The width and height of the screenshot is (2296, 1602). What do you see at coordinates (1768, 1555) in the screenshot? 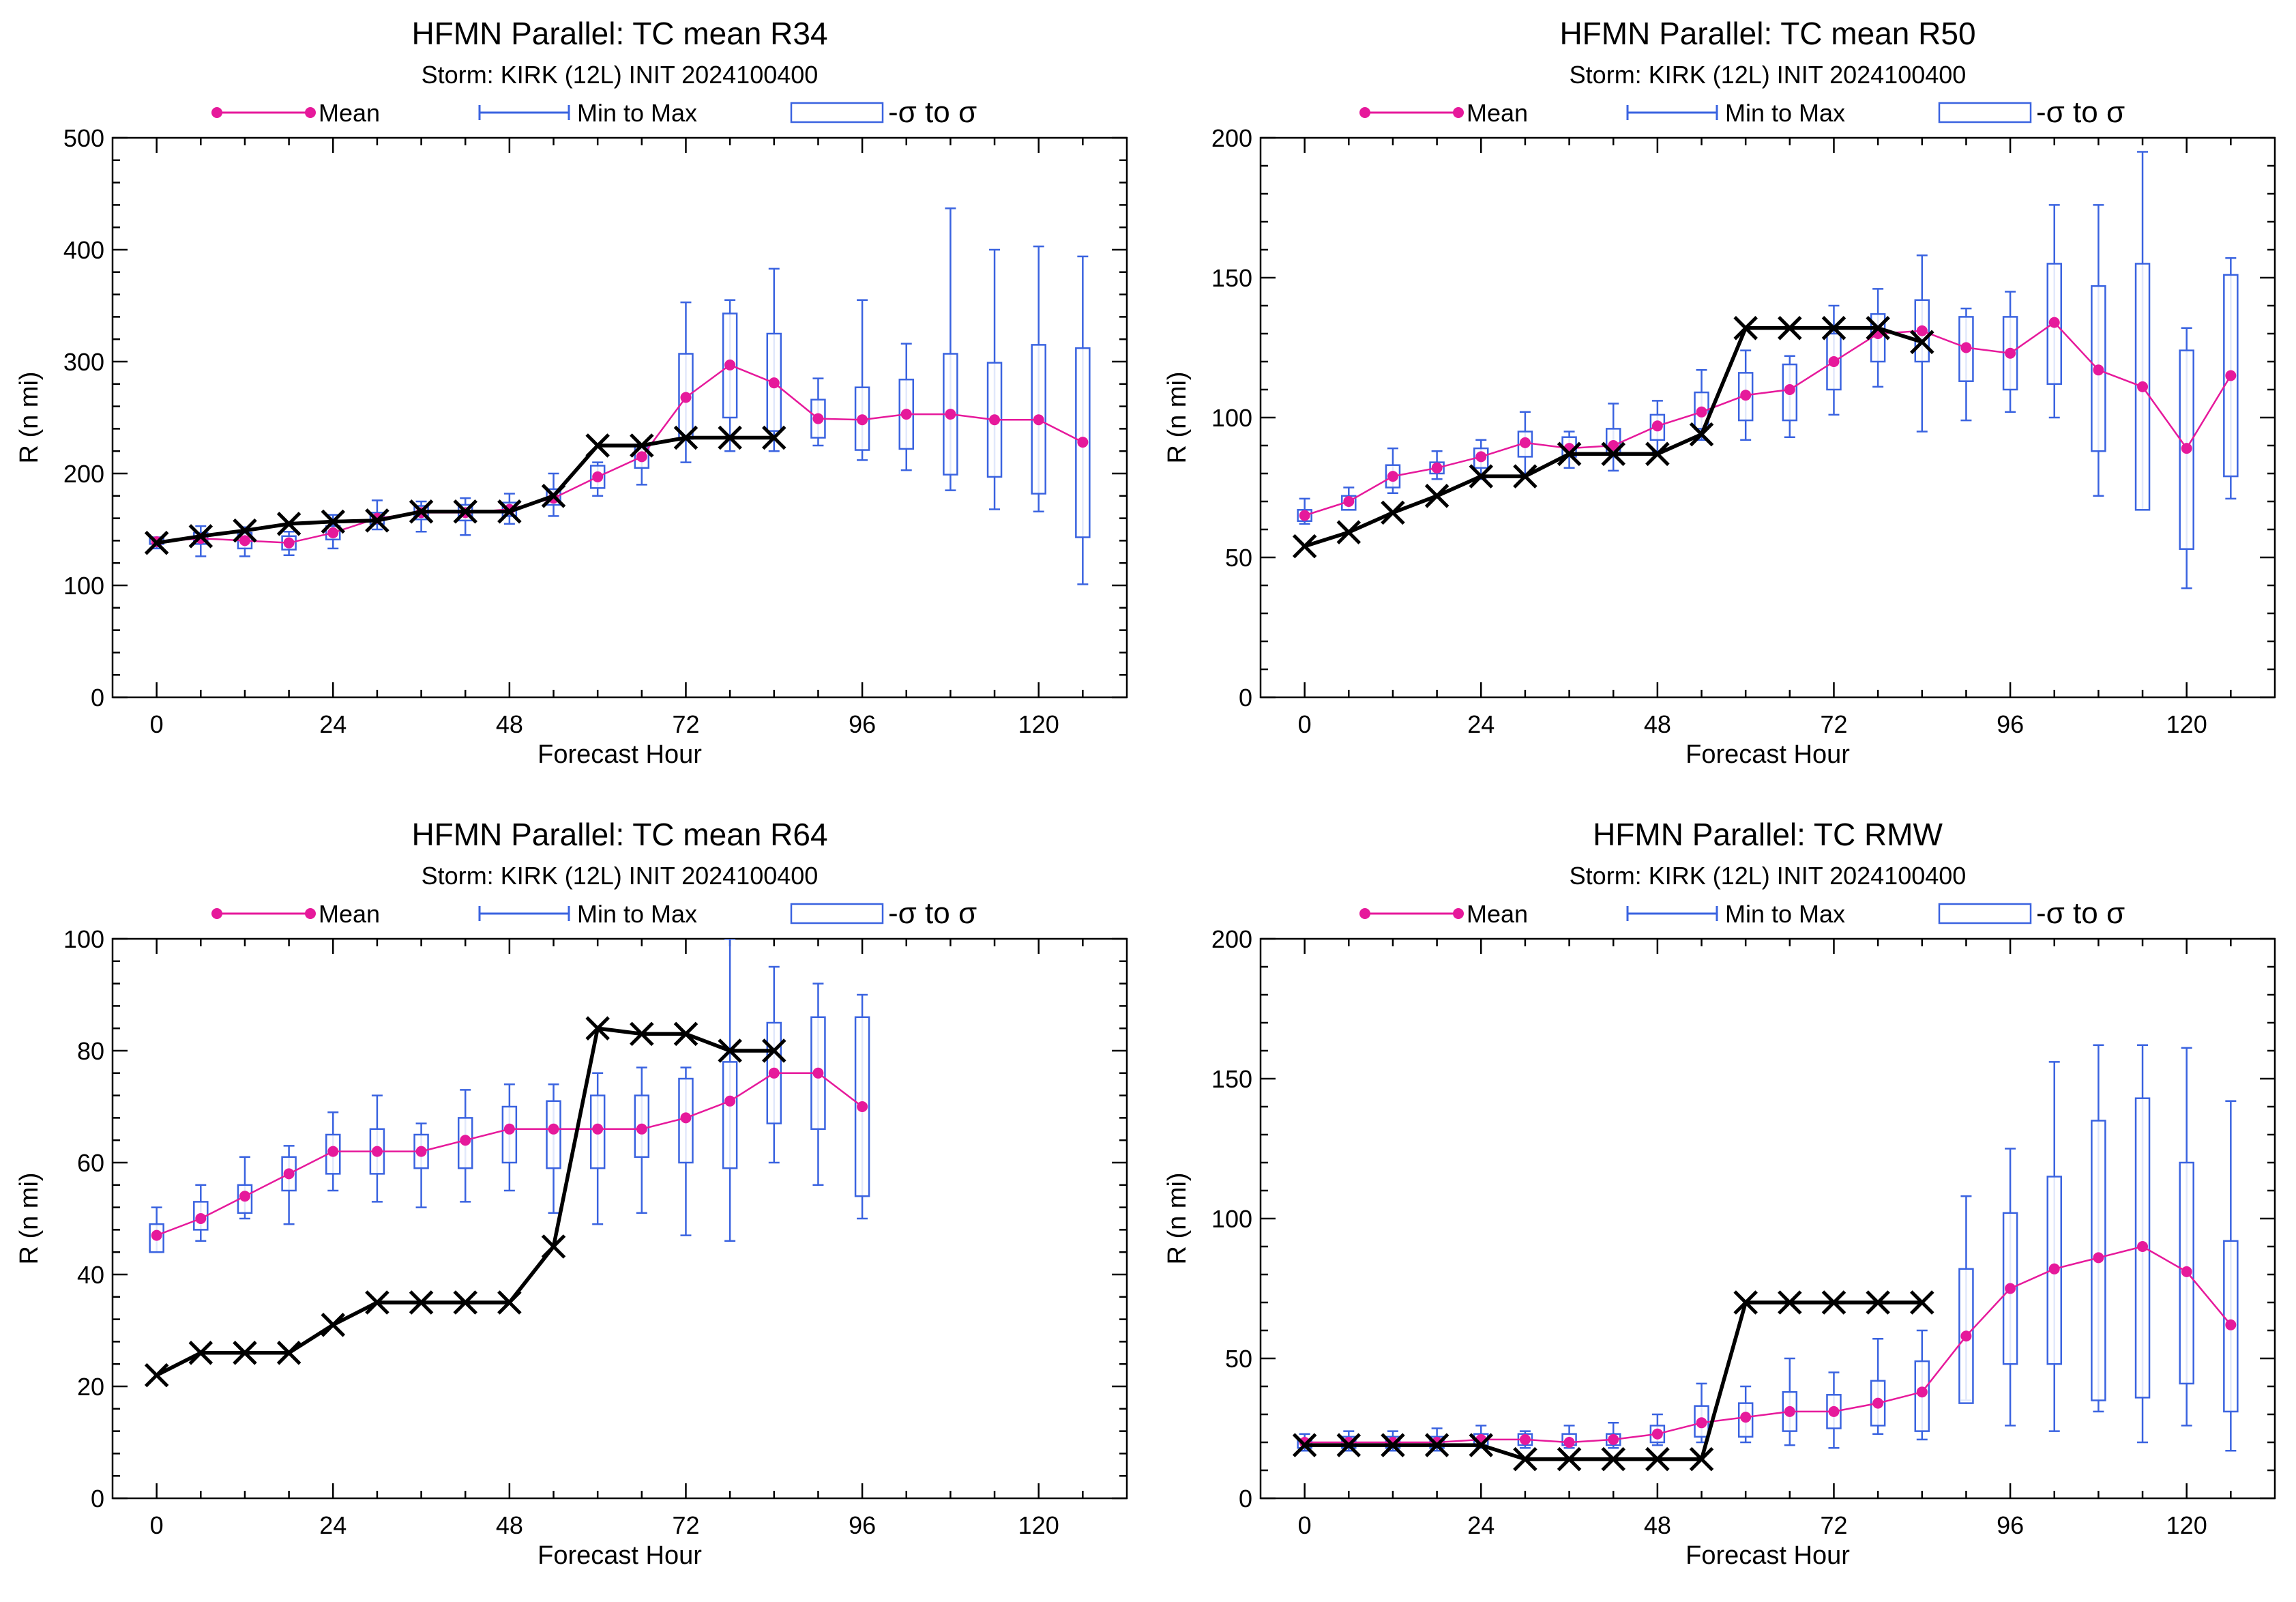
I see `x-axis-label: Forecast Hour` at bounding box center [1768, 1555].